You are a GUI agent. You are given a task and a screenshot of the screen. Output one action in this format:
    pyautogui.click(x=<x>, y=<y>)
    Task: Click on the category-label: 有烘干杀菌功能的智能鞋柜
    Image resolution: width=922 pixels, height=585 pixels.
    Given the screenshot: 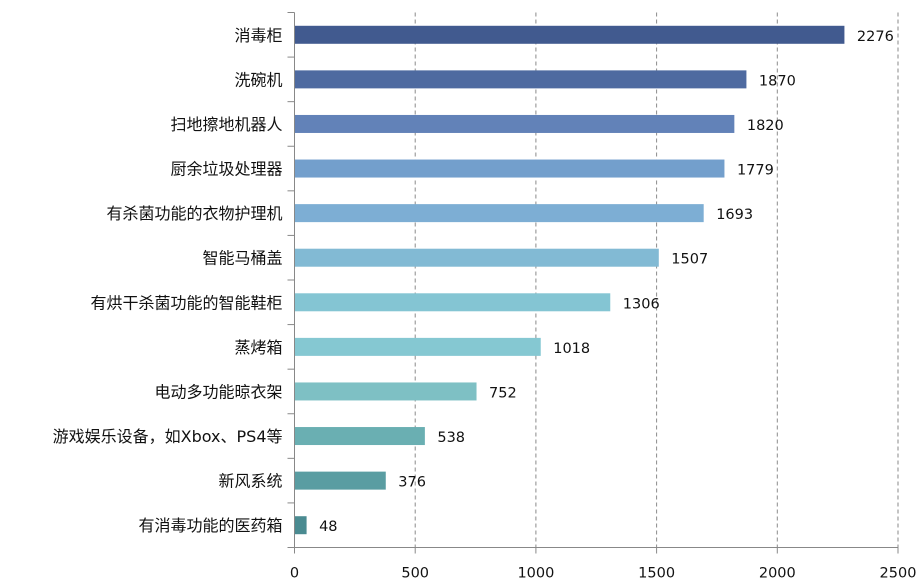 What is the action you would take?
    pyautogui.click(x=186, y=302)
    